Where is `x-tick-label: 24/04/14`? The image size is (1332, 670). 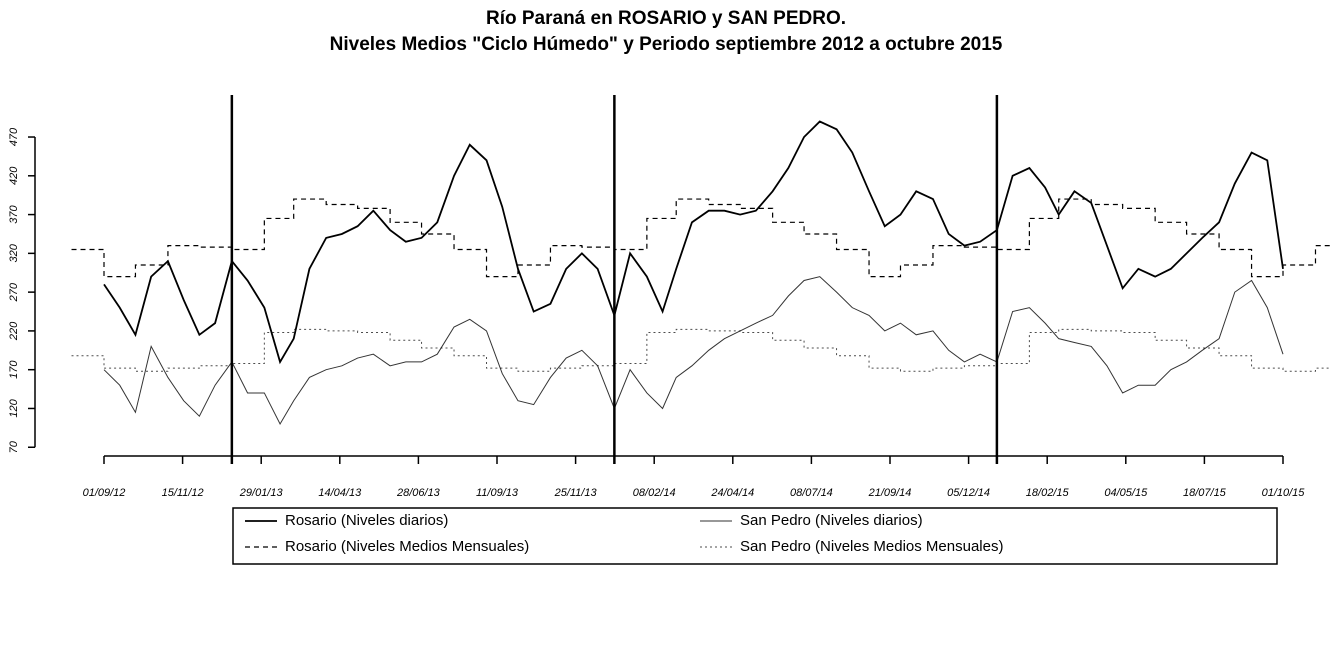 x-tick-label: 24/04/14 is located at coordinates (732, 493).